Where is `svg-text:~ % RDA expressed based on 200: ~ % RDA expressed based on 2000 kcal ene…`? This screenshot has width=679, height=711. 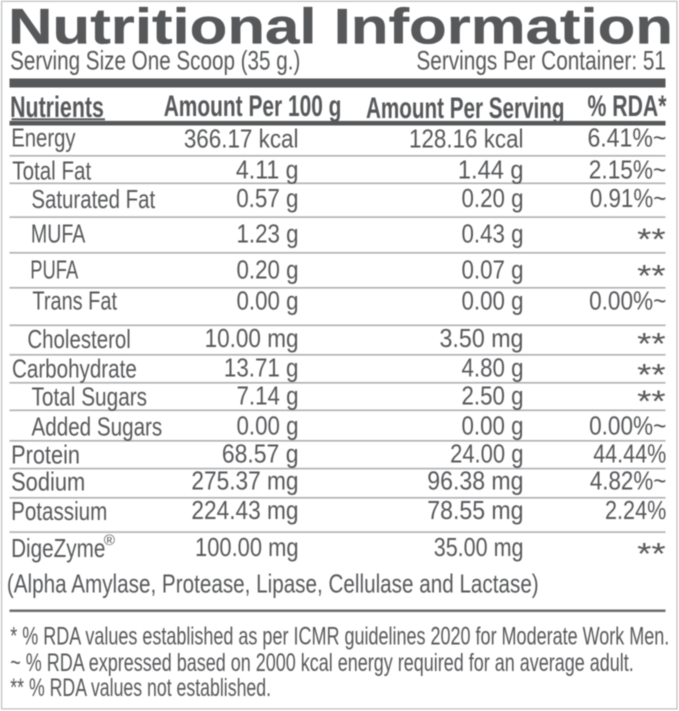
svg-text:~ % RDA expressed based on 200: ~ % RDA expressed based on 2000 kcal ene… is located at coordinates (322, 663).